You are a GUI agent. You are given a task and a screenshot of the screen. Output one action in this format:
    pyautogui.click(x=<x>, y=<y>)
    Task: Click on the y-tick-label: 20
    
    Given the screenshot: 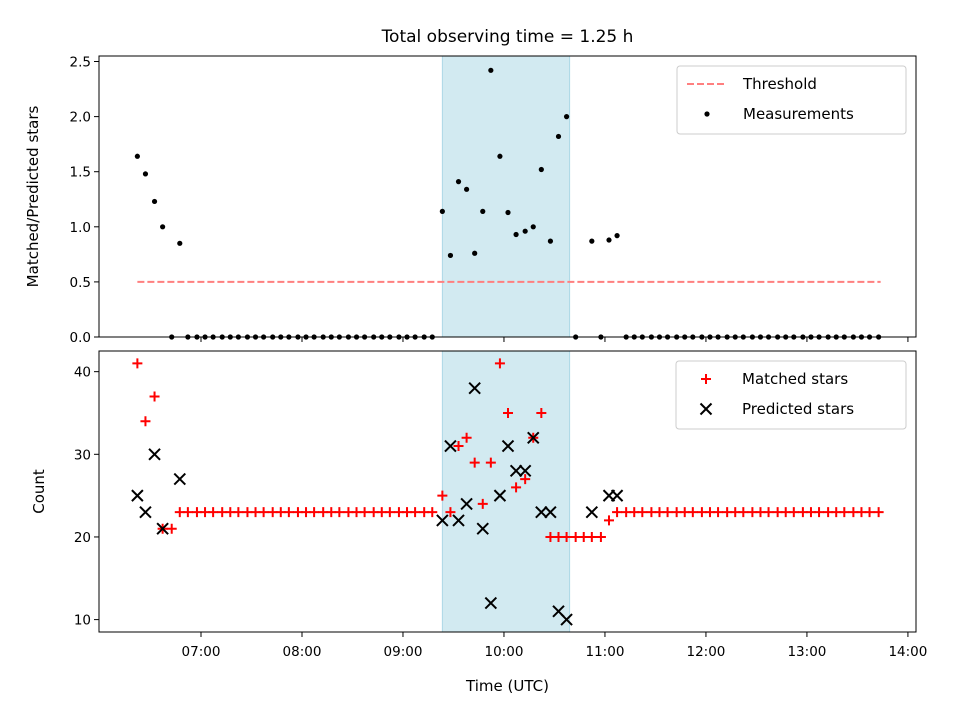 What is the action you would take?
    pyautogui.click(x=82, y=538)
    